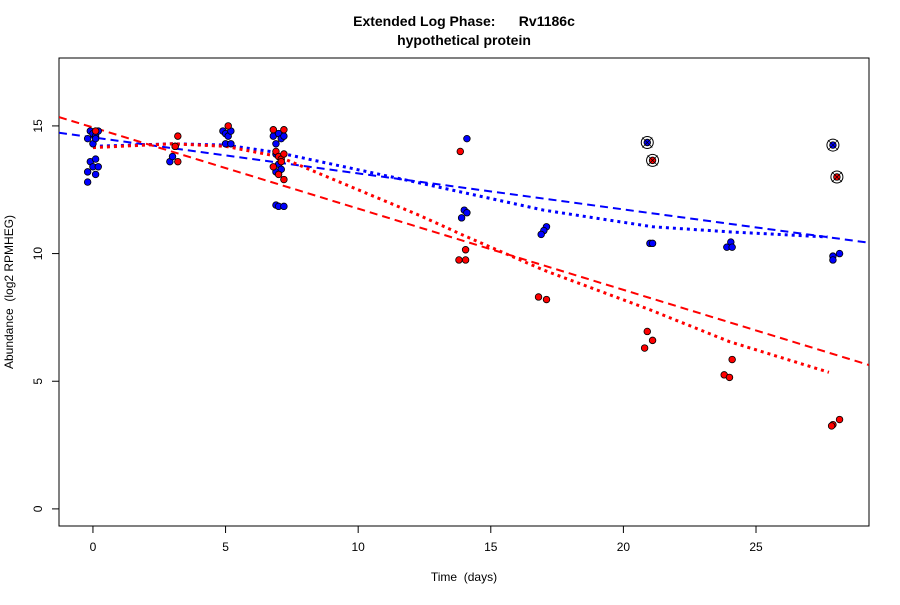  What do you see at coordinates (464, 21) in the screenshot?
I see `chart-title-line1: Extended Log Phase: Rv1186c` at bounding box center [464, 21].